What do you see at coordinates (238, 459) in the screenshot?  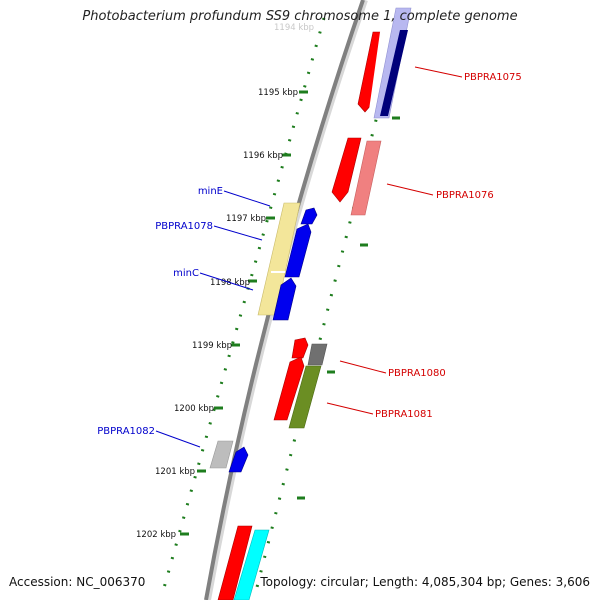 I see `gene-pbpra1082-blue` at bounding box center [238, 459].